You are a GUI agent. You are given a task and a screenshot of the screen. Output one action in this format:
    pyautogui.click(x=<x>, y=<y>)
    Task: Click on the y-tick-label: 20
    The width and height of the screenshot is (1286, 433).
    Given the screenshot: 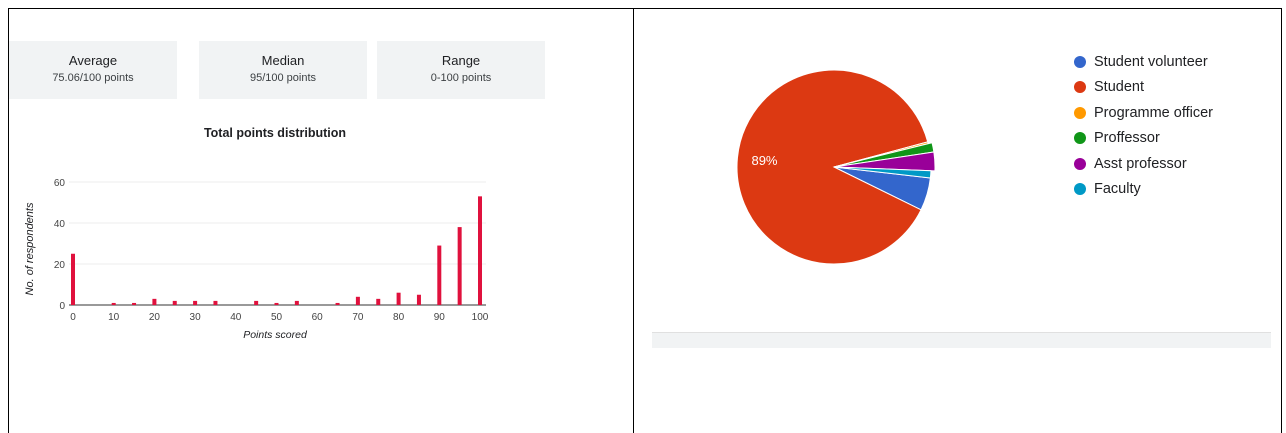 What is the action you would take?
    pyautogui.click(x=60, y=265)
    